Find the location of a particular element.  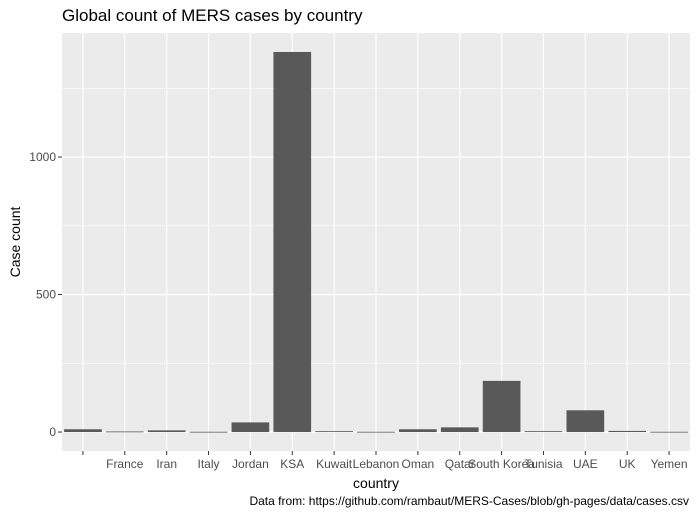

x-tick-label: France is located at coordinates (125, 464).